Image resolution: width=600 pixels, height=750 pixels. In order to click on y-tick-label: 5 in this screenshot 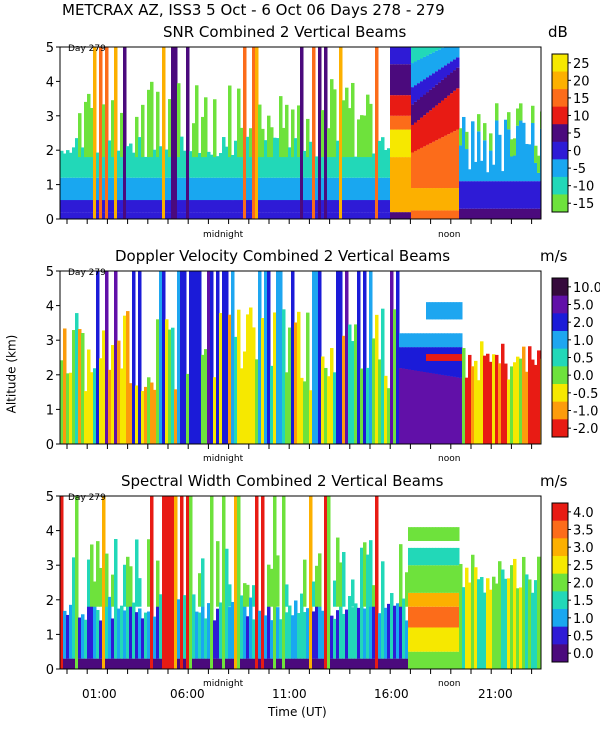, I will do `click(50, 497)`.